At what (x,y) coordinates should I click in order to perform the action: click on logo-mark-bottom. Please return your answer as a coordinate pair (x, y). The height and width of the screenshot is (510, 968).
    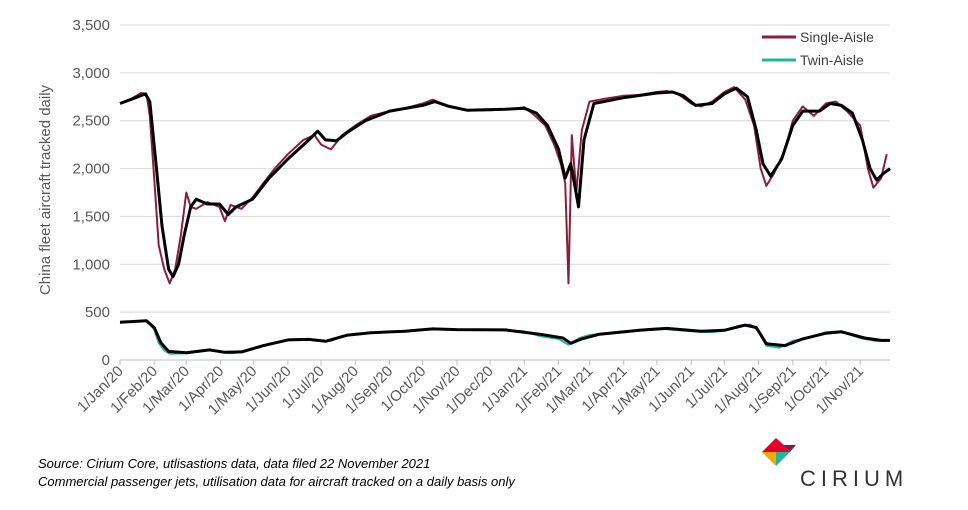
    Looking at the image, I should click on (783, 459).